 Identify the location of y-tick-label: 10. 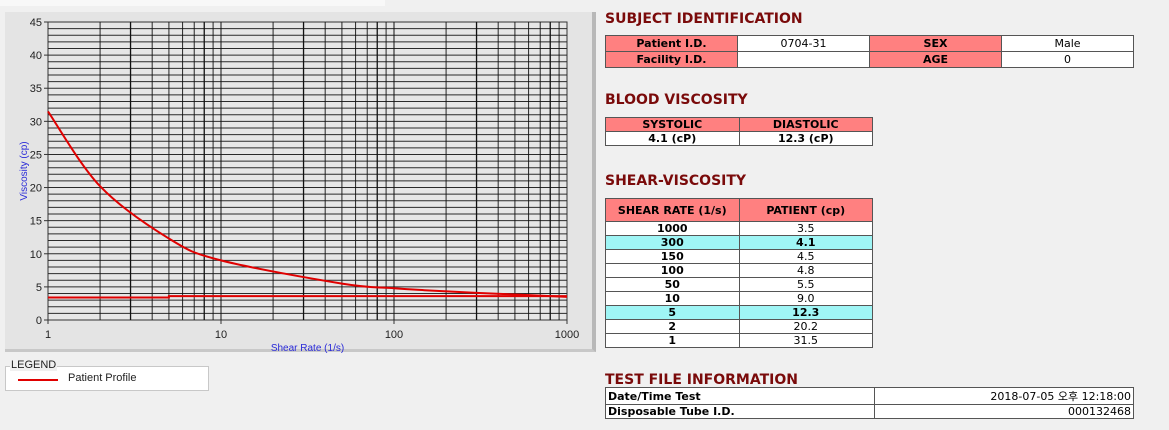
(36, 255).